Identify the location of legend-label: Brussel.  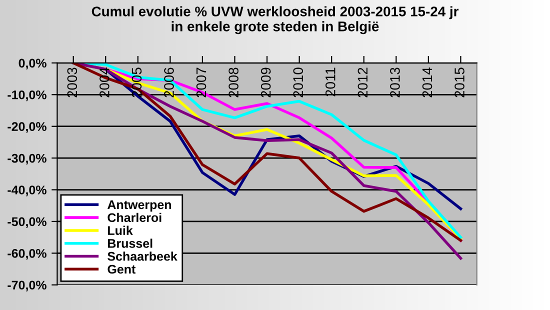
(130, 243).